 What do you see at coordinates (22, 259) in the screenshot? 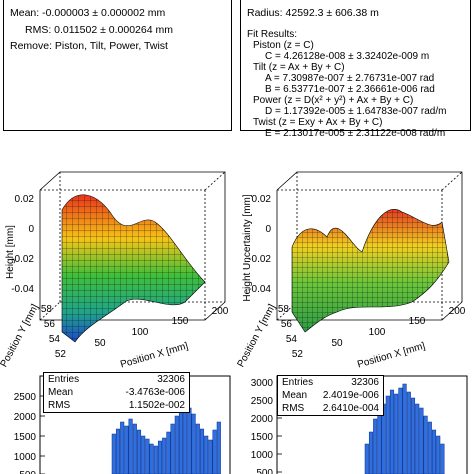
I see `z-tick: -0.02` at bounding box center [22, 259].